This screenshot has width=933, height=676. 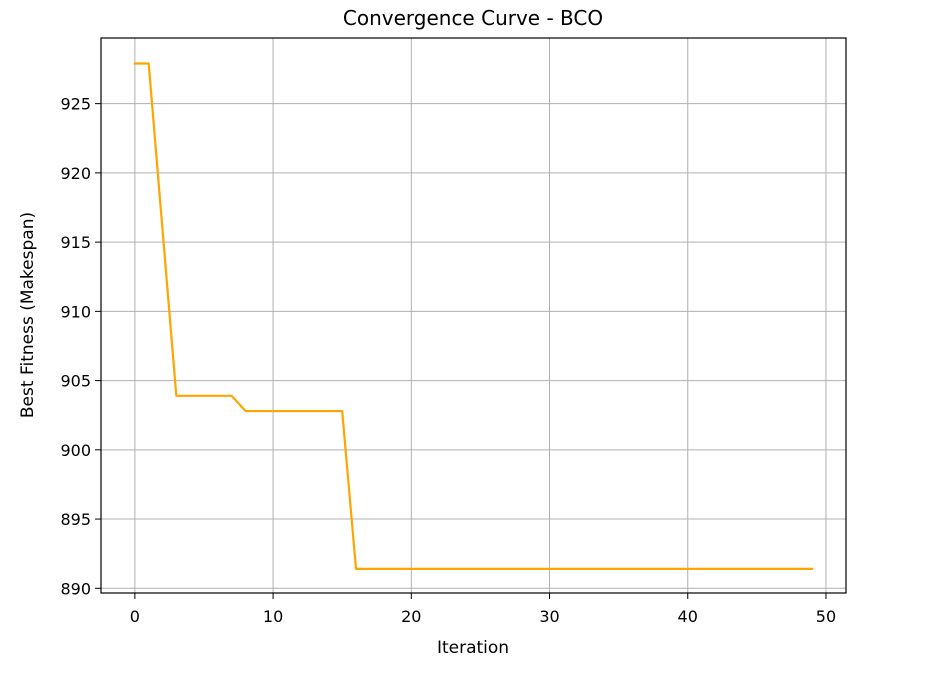 I want to click on x-tick-label: 50, so click(x=826, y=616).